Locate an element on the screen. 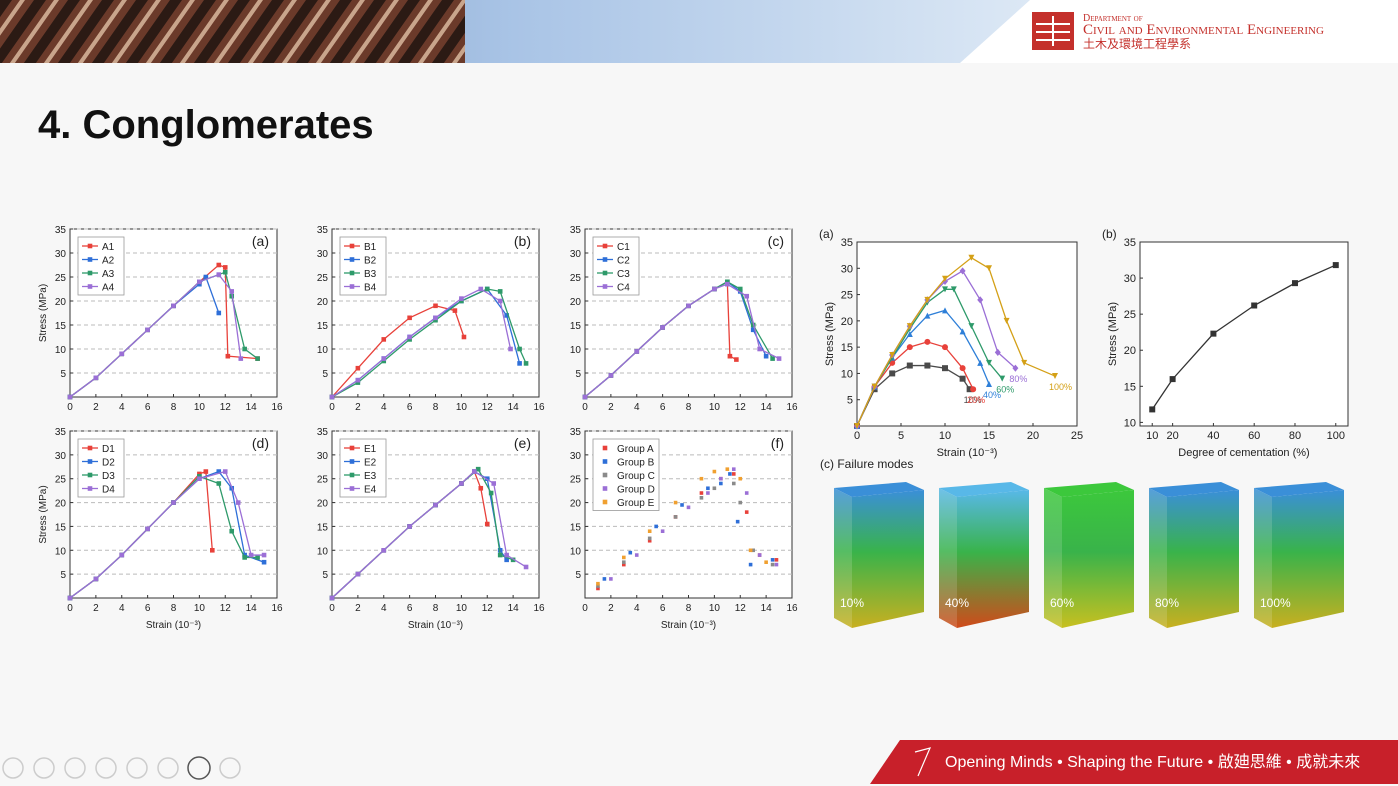 This screenshot has height=786, width=1398. y-tick-label: 35 is located at coordinates (61, 230).